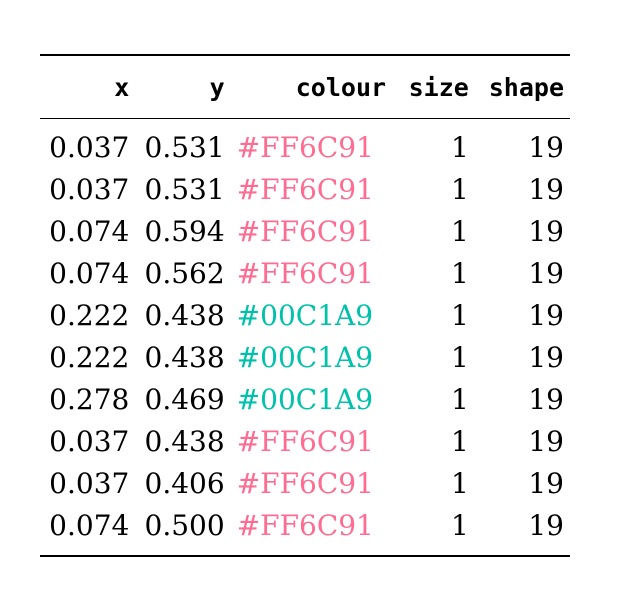 This screenshot has width=622, height=596. What do you see at coordinates (522, 86) in the screenshot?
I see `header-shape: shape` at bounding box center [522, 86].